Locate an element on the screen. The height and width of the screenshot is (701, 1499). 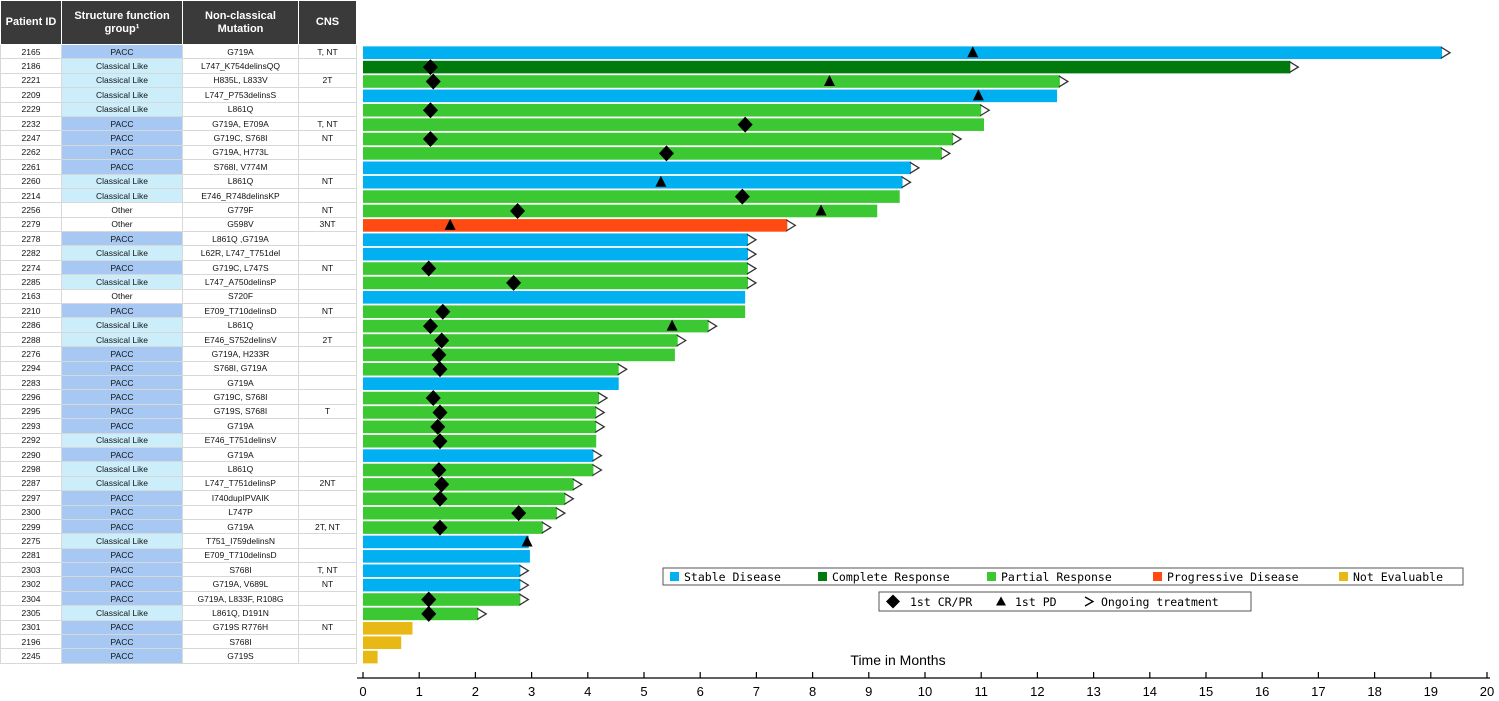
legend-triangle-icon is located at coordinates (1001, 601).